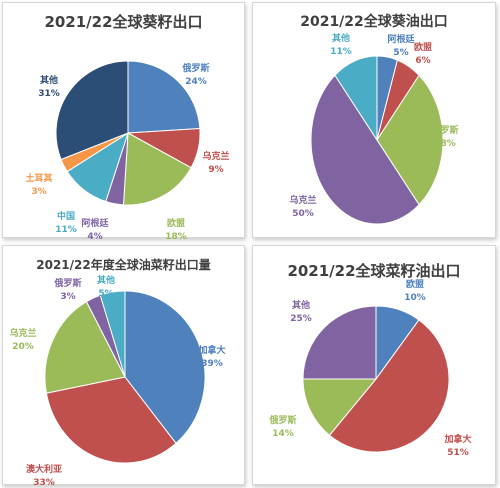  I want to click on slice-value: 33%, so click(44, 482).